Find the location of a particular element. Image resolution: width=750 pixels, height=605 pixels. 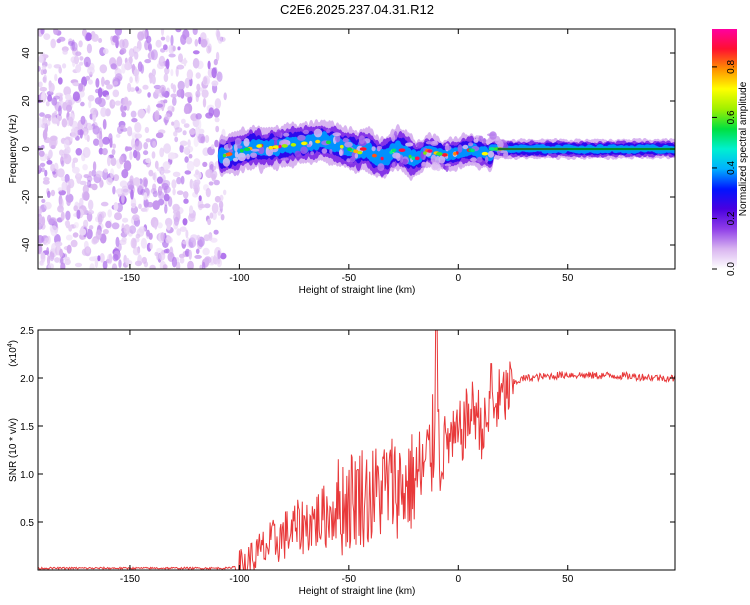

colorbar-tick-label: 0.4 is located at coordinates (731, 168).